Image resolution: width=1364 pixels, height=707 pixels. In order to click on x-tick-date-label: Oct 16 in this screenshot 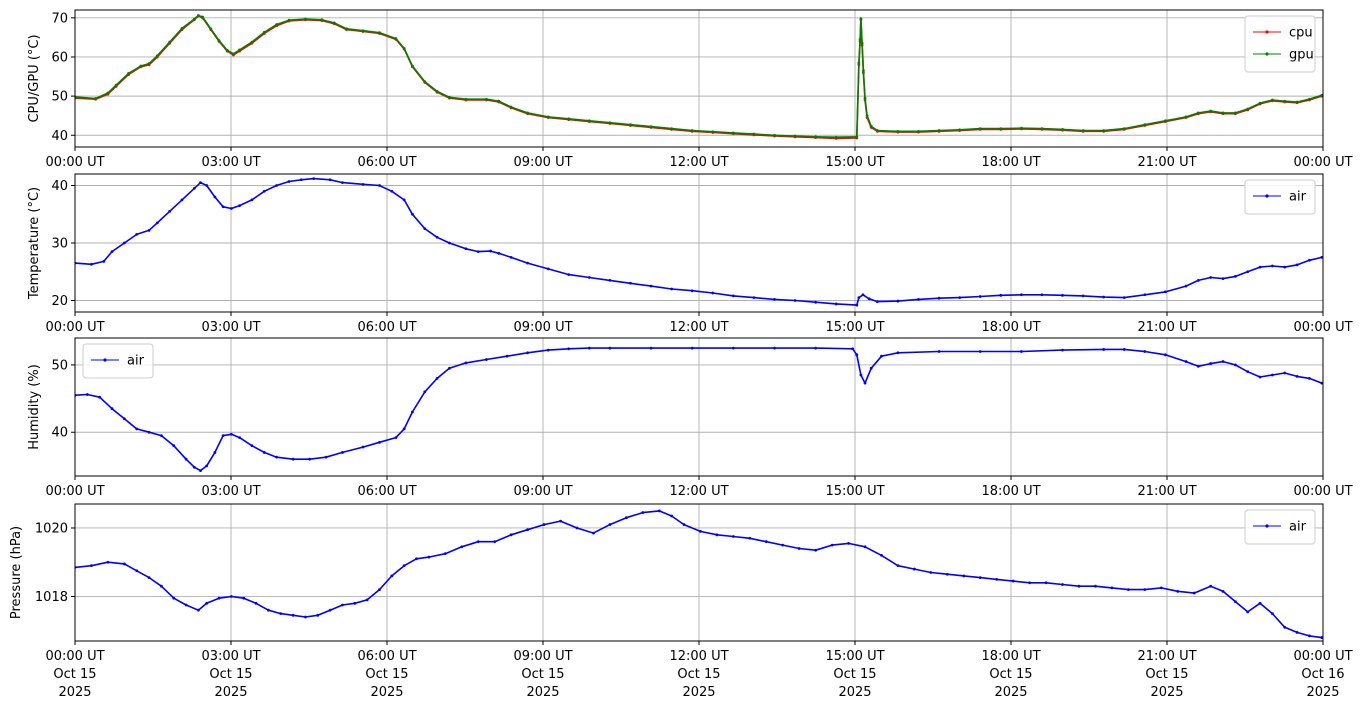, I will do `click(1322, 674)`.